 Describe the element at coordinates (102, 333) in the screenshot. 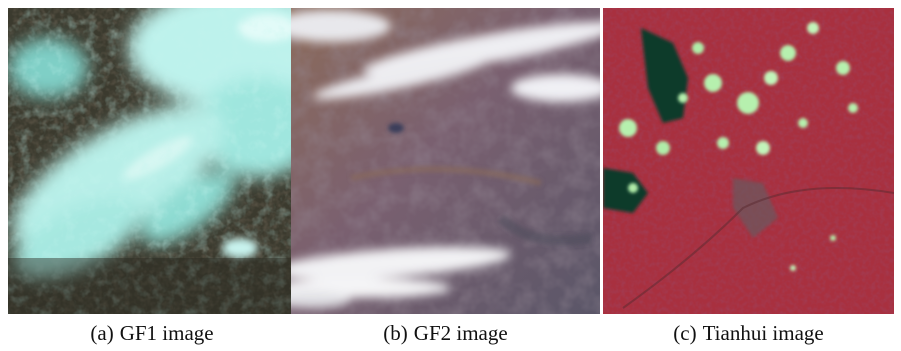

I see `caption-gf1-tag: (a)` at that location.